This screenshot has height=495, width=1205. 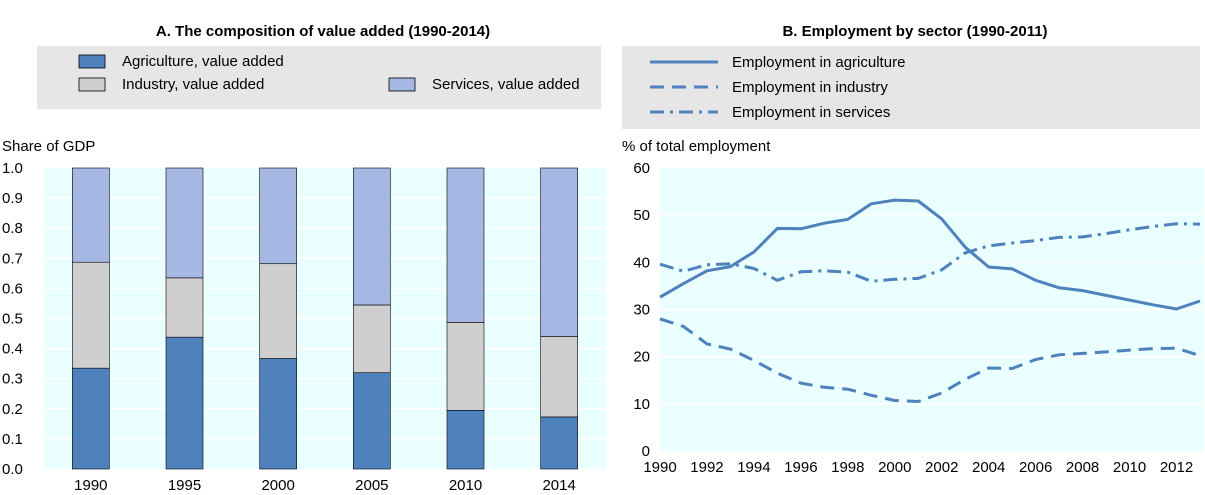 What do you see at coordinates (92, 61) in the screenshot?
I see `legend-swatch-agriculture` at bounding box center [92, 61].